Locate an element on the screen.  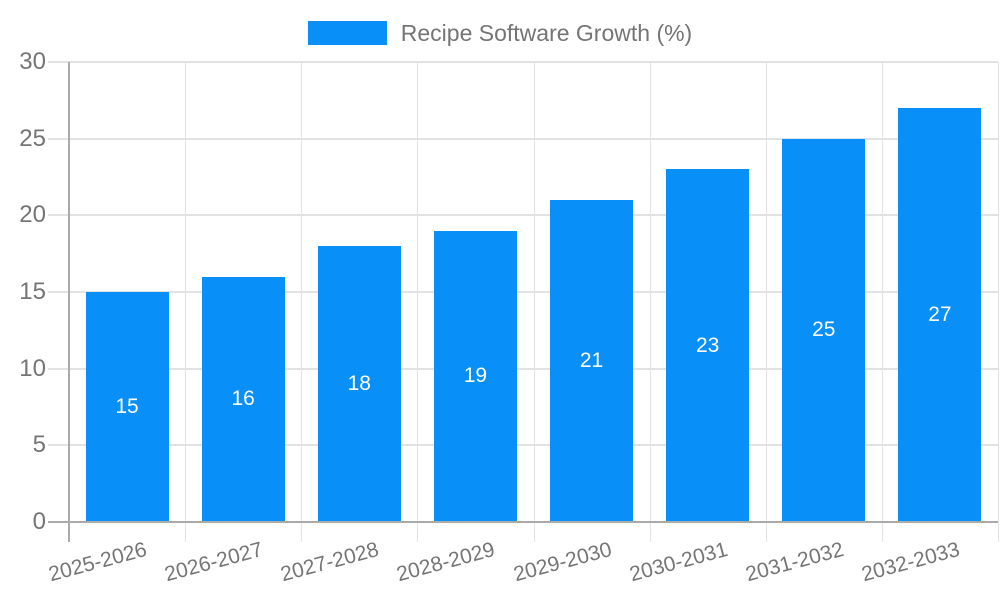
bar-2028-2029: 19 is located at coordinates (475, 376).